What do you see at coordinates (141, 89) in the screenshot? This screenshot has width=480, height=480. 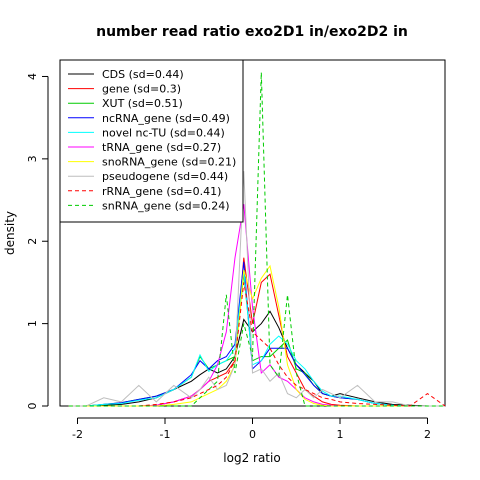 I see `legend-label: gene (sd=0.3)` at bounding box center [141, 89].